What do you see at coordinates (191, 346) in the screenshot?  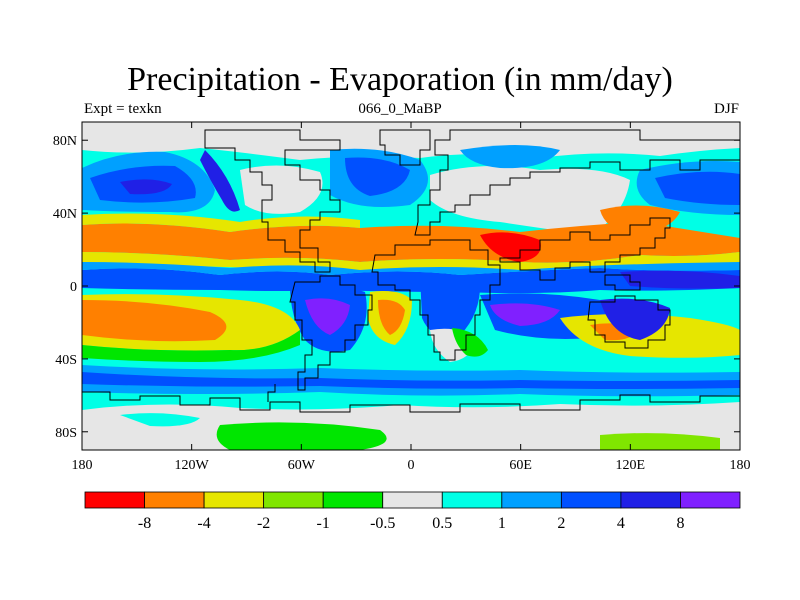 I see `south-pacific-margin` at bounding box center [191, 346].